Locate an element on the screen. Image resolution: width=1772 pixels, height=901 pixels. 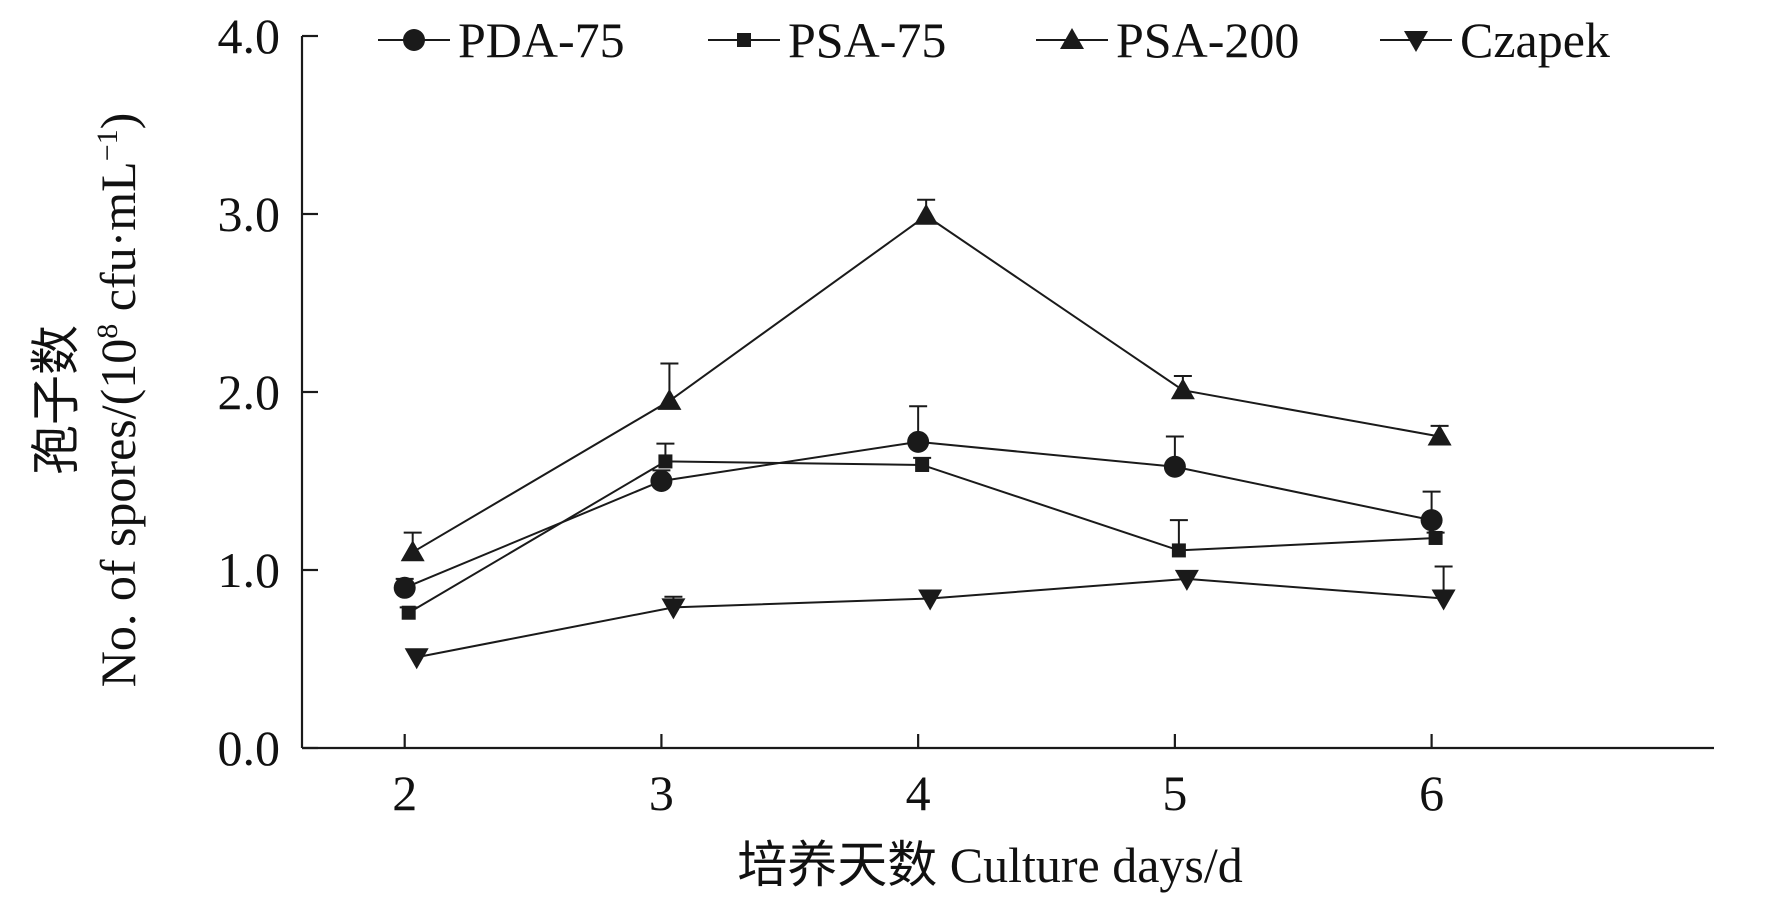
legend-item-Czapek: Czapek is located at coordinates (1495, 40).